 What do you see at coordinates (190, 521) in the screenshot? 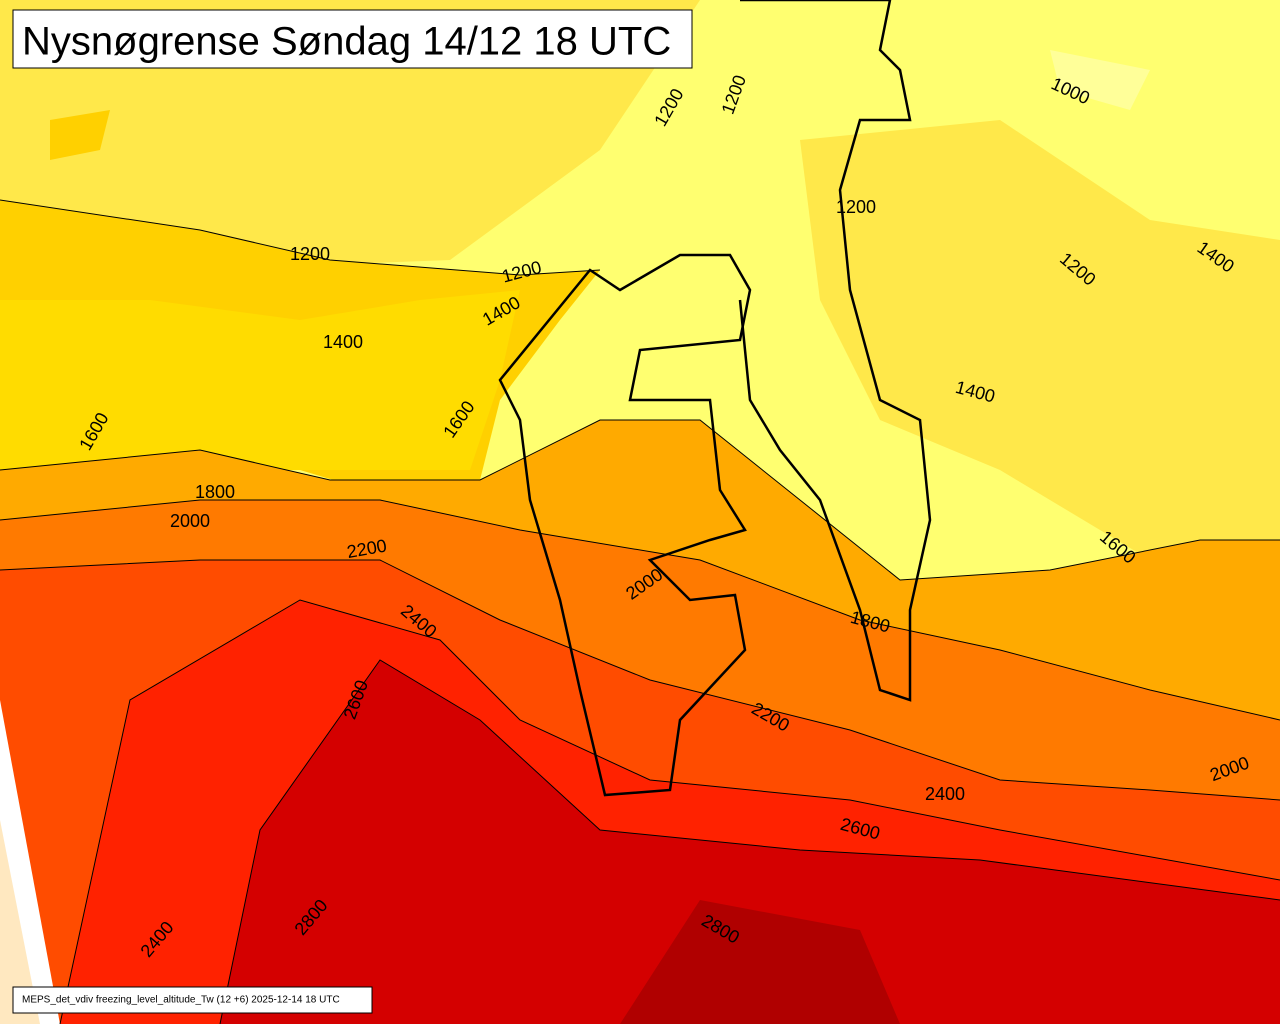
I see `contour-label: 2000` at bounding box center [190, 521].